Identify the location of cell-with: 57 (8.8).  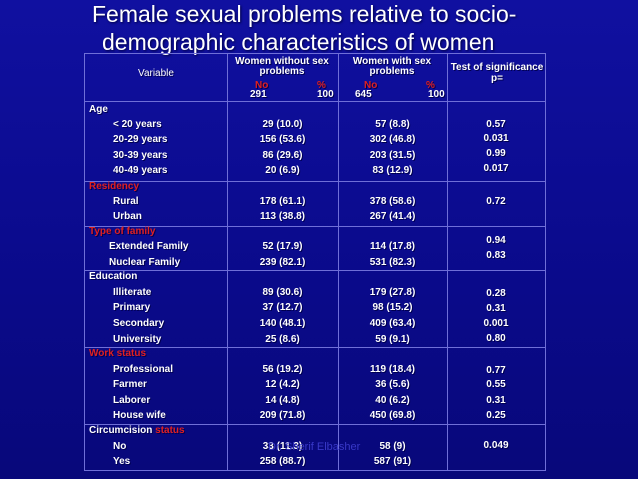
(392, 124).